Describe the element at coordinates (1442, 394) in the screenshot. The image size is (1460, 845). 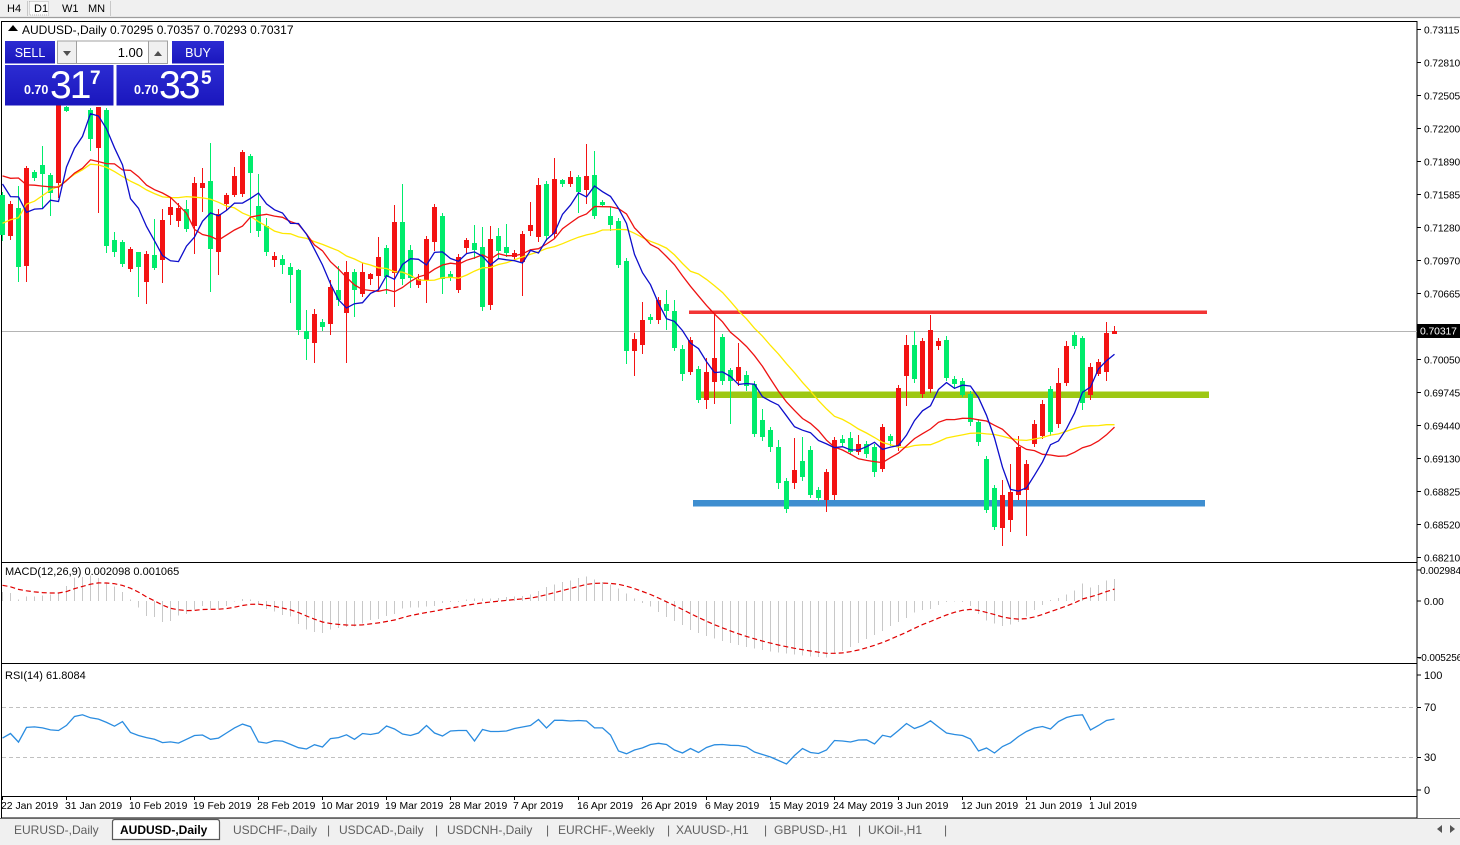
I see `svg-text: 0.69745` at that location.